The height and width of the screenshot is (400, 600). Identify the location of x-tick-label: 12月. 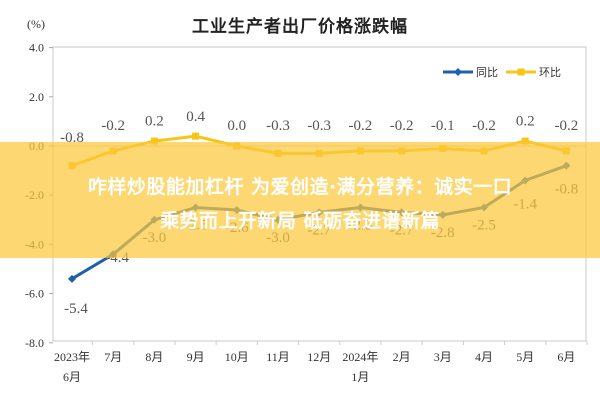
(319, 357).